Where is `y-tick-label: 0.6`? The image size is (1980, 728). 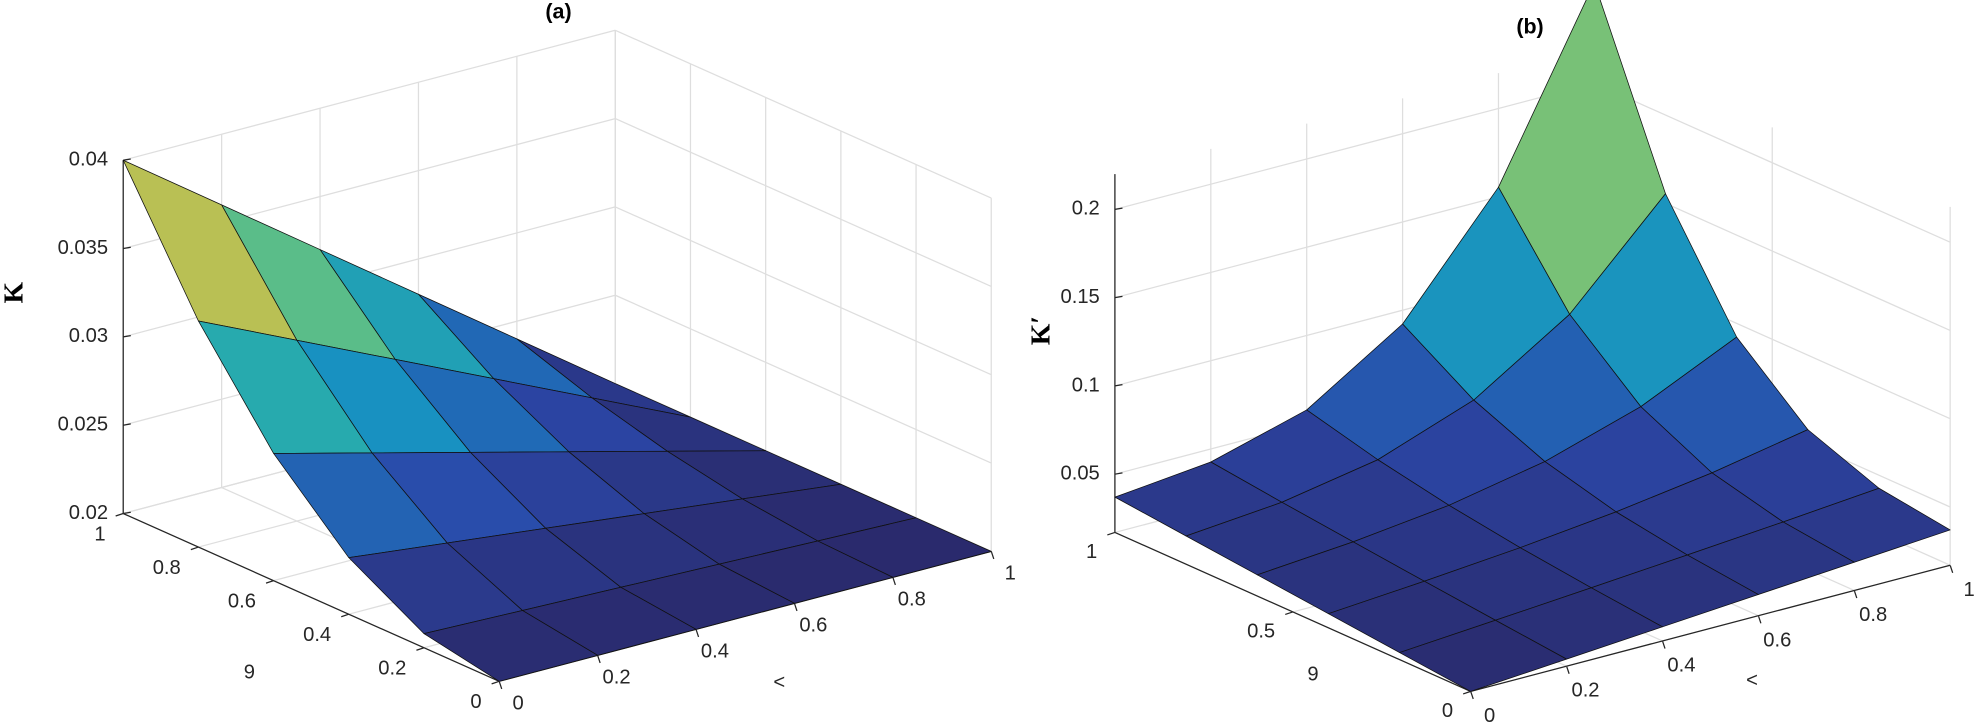
y-tick-label: 0.6 is located at coordinates (242, 601).